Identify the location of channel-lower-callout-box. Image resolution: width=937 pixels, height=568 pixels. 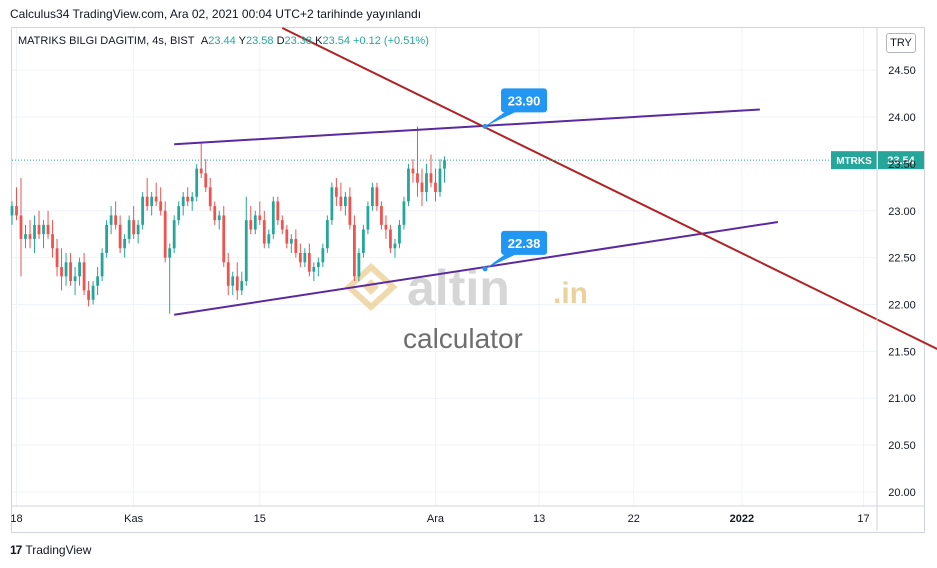
(524, 242).